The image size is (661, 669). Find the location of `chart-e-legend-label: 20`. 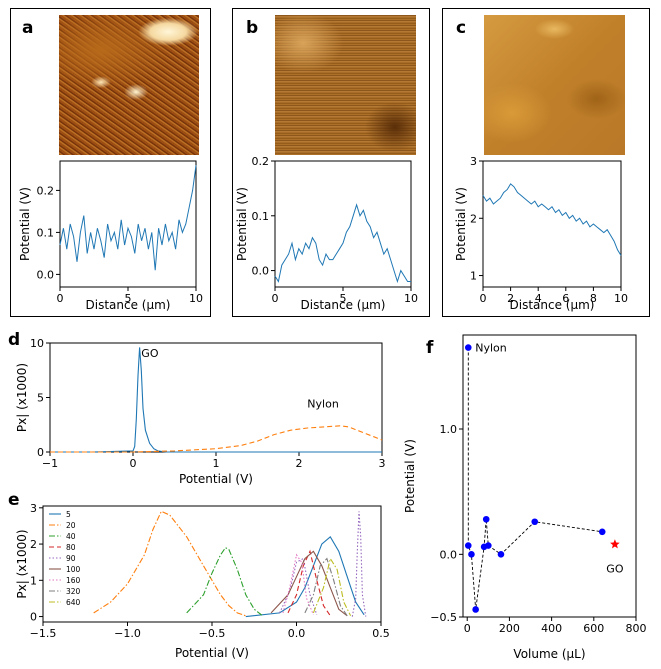

chart-e-legend-label: 20 is located at coordinates (71, 525).